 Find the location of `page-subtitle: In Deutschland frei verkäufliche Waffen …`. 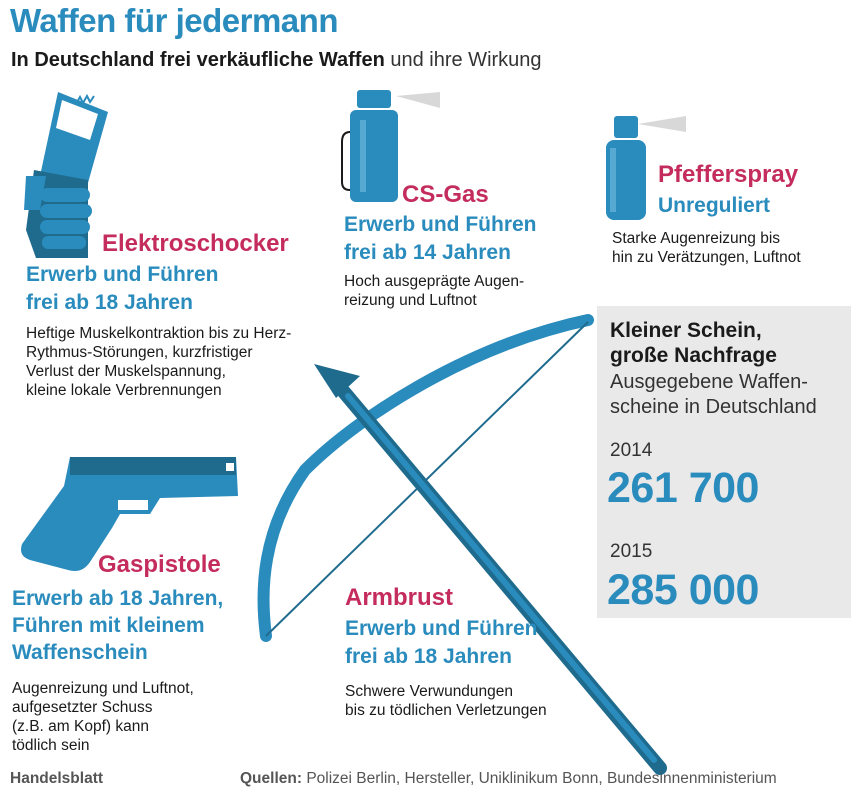

page-subtitle: In Deutschland frei verkäufliche Waffen … is located at coordinates (276, 60).